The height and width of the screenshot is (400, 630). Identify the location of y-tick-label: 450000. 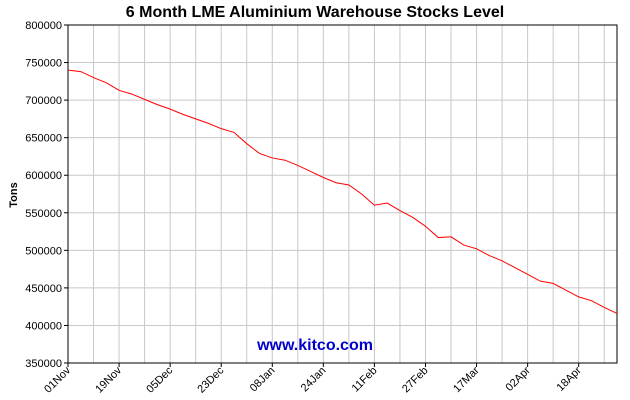
(43, 289).